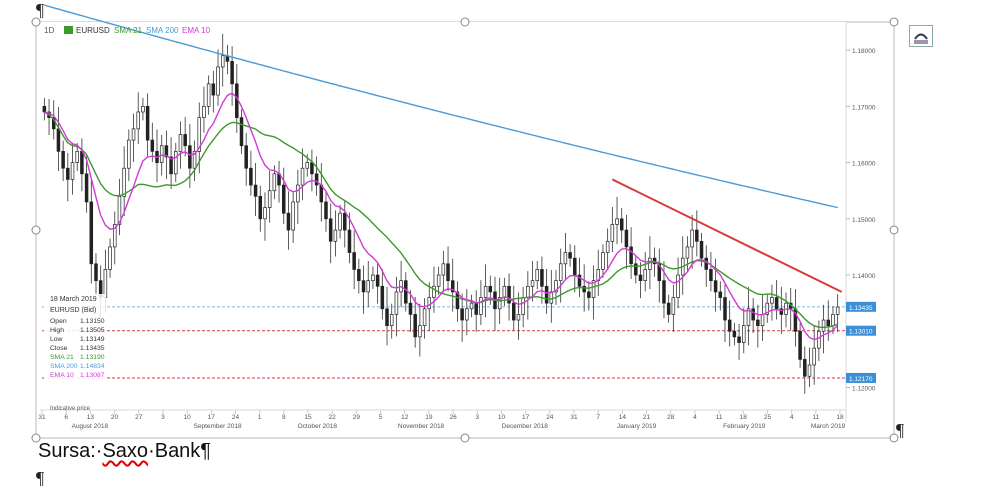 Image resolution: width=997 pixels, height=500 pixels. I want to click on info-row-value: 1.13087, so click(92, 375).